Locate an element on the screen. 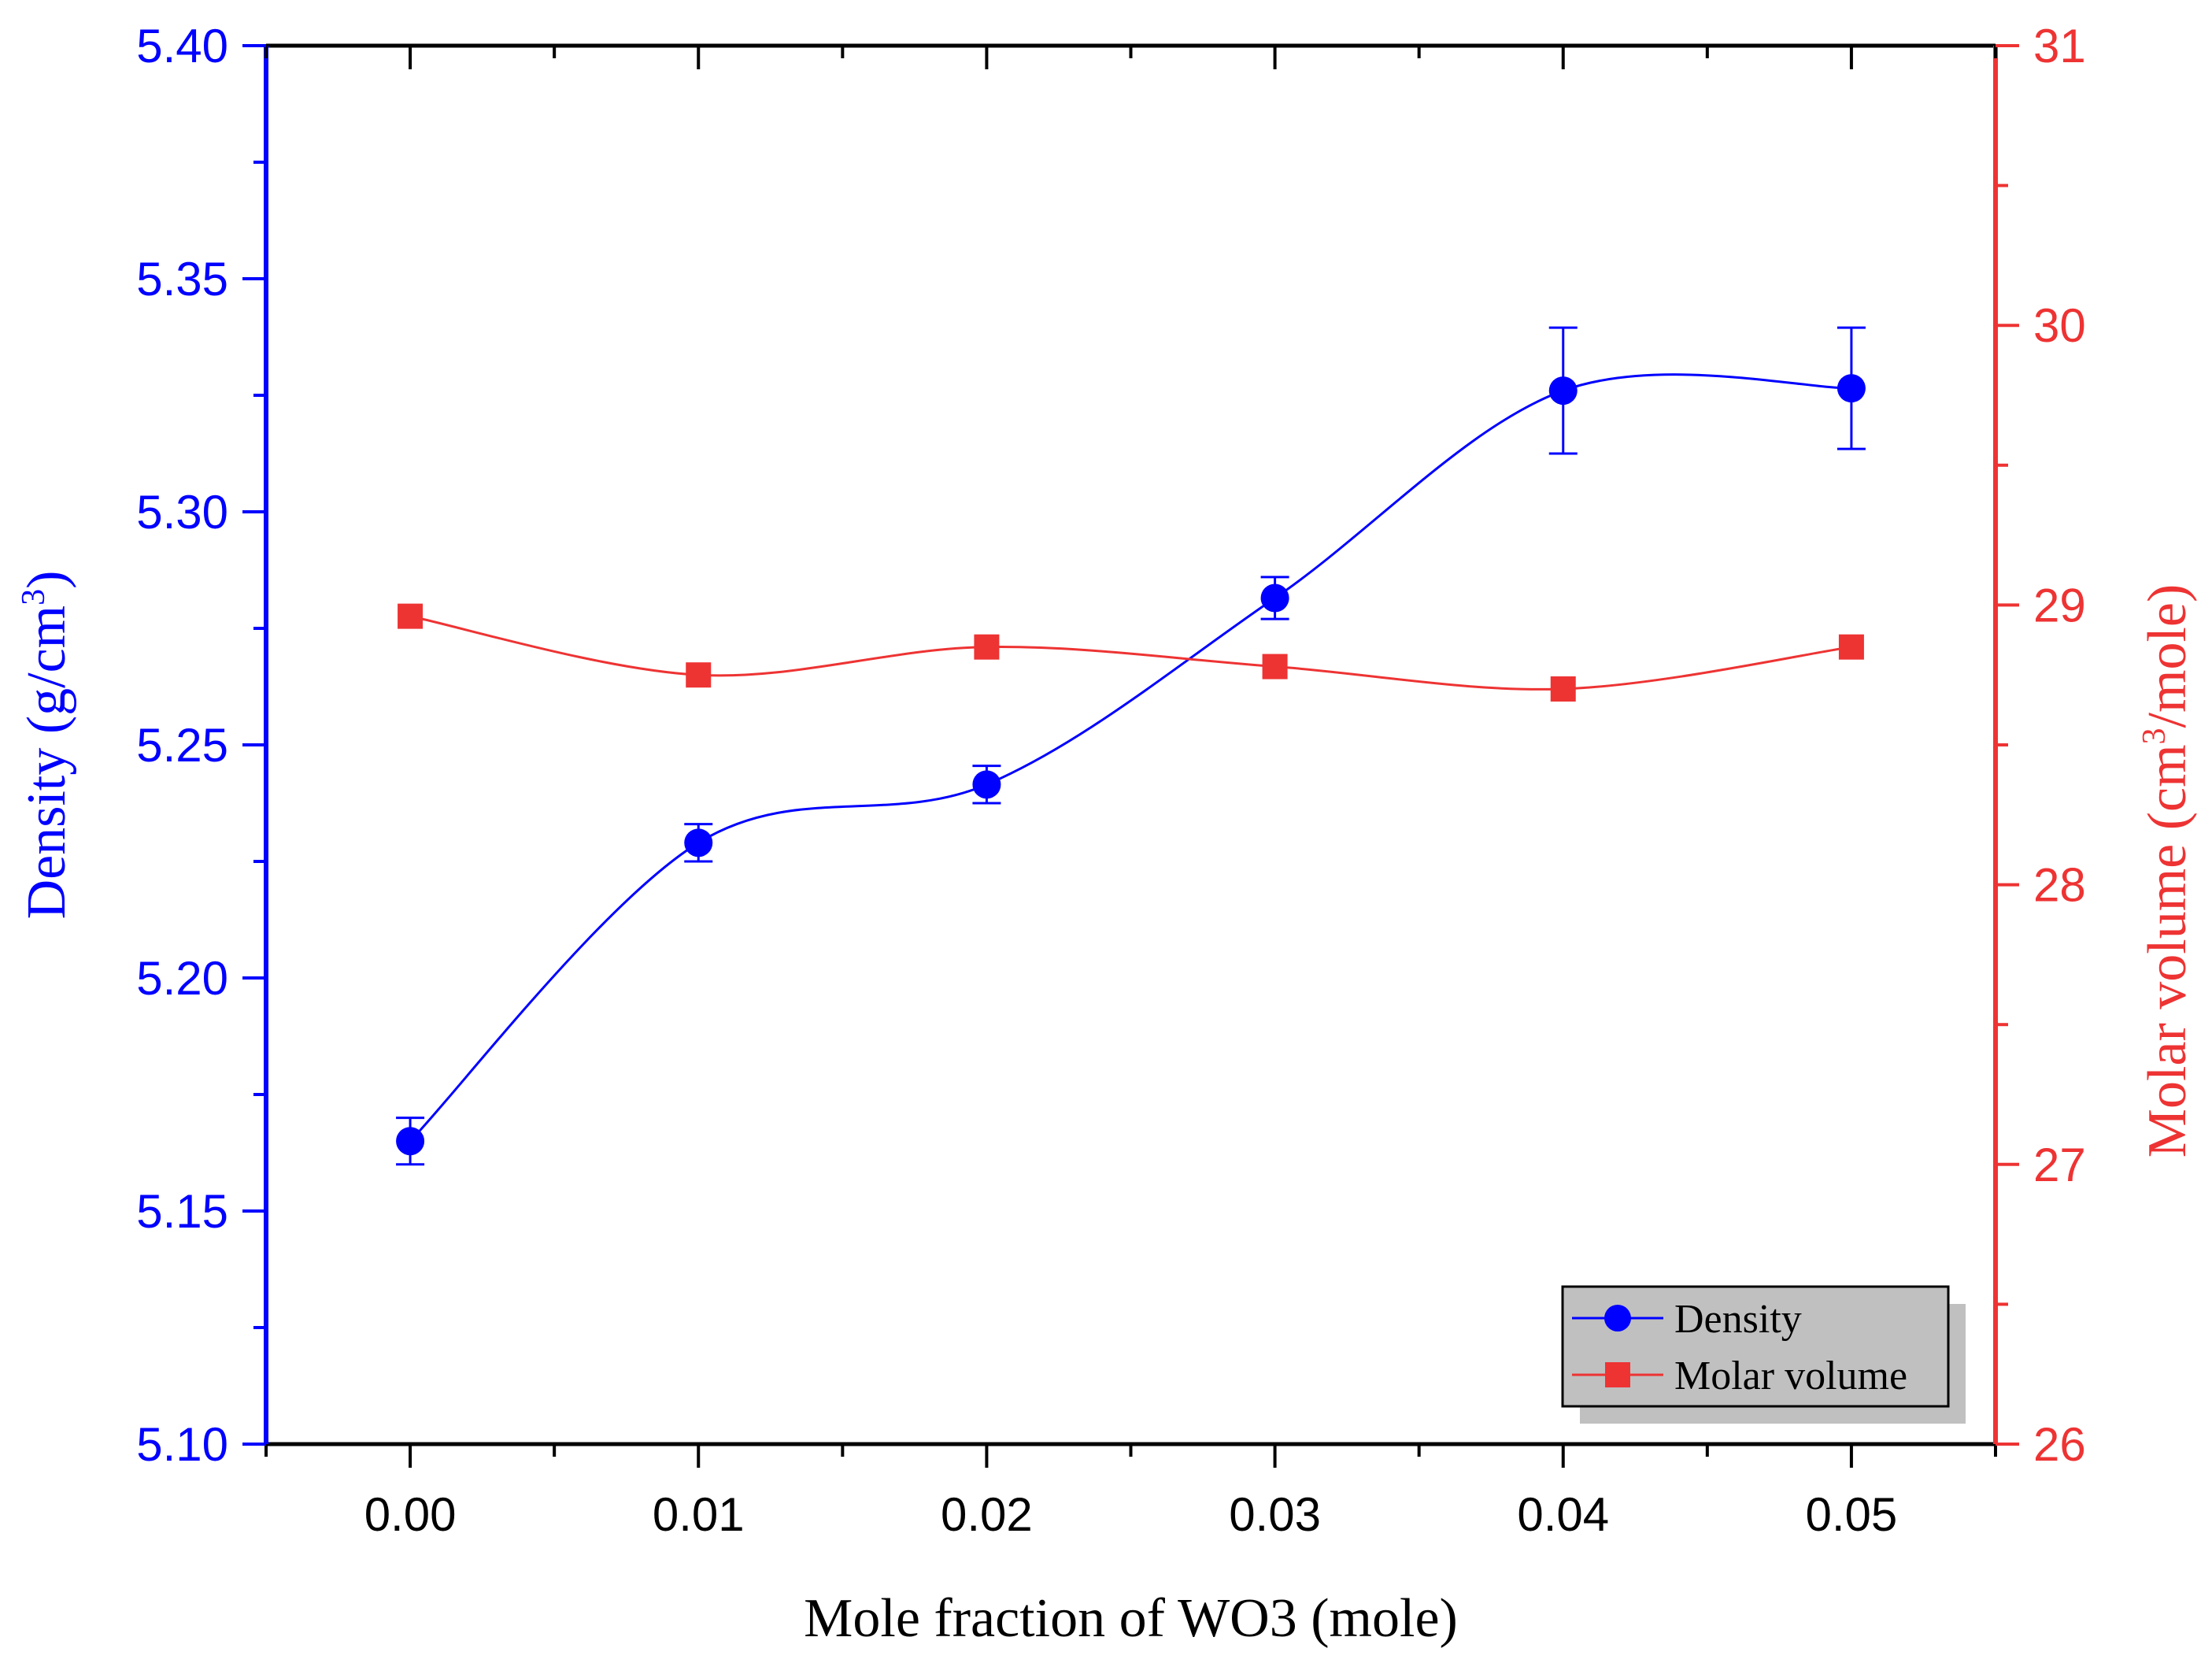  y-left-title-sup: 3 is located at coordinates (34, 597).